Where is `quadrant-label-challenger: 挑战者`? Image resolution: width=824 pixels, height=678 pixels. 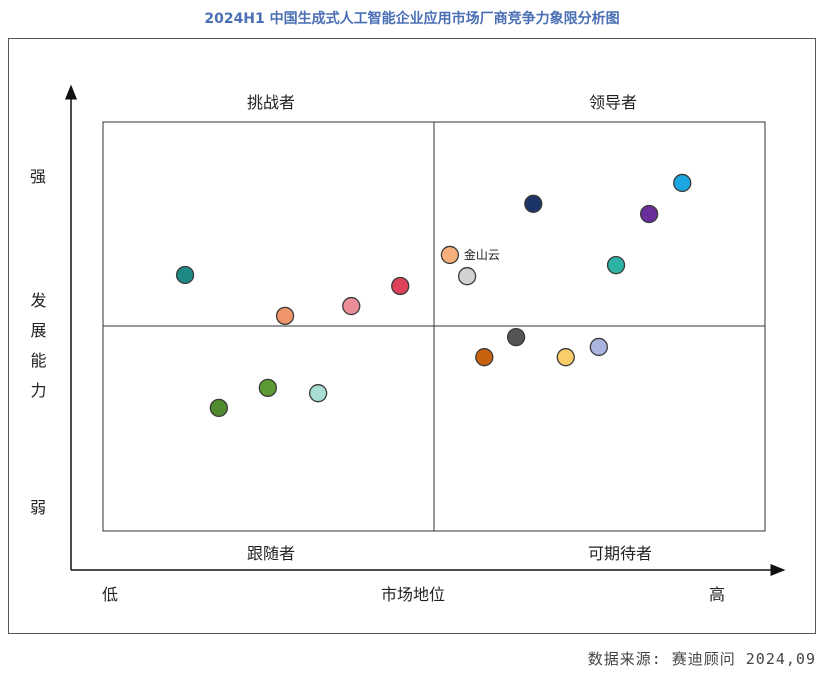 quadrant-label-challenger: 挑战者 is located at coordinates (271, 102).